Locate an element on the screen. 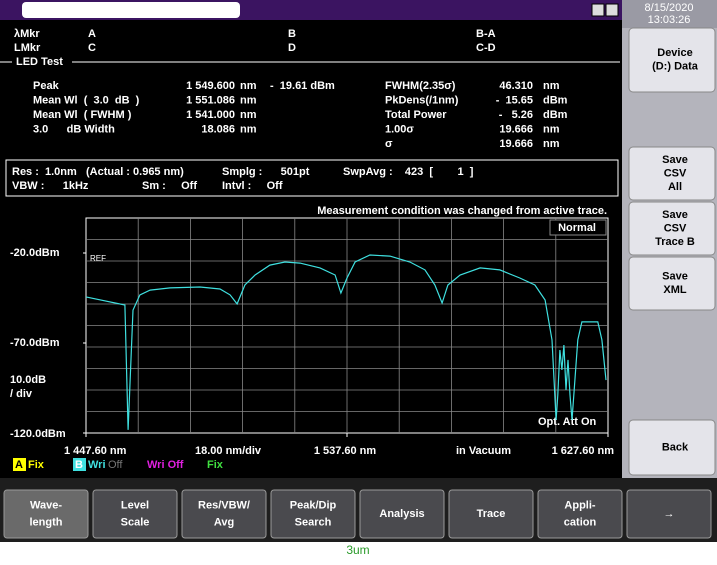  function-key-label: Avg is located at coordinates (224, 522).